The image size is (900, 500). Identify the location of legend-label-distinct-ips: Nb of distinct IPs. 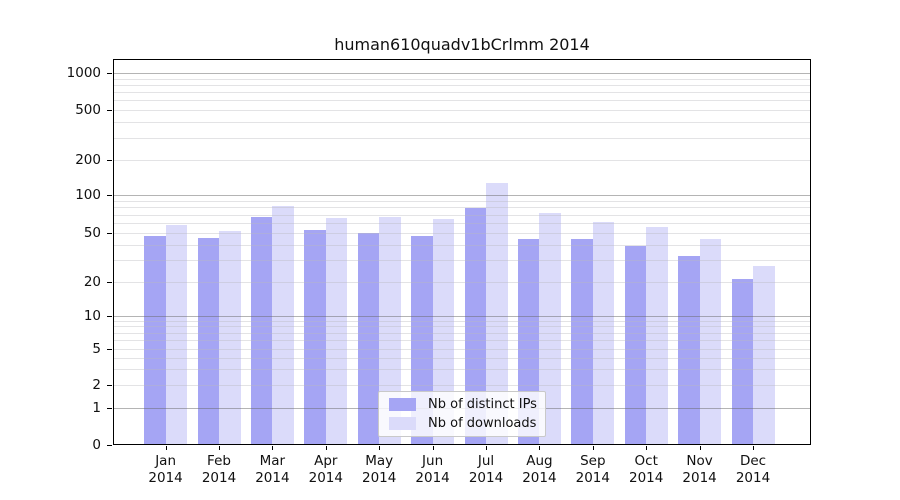
(482, 404).